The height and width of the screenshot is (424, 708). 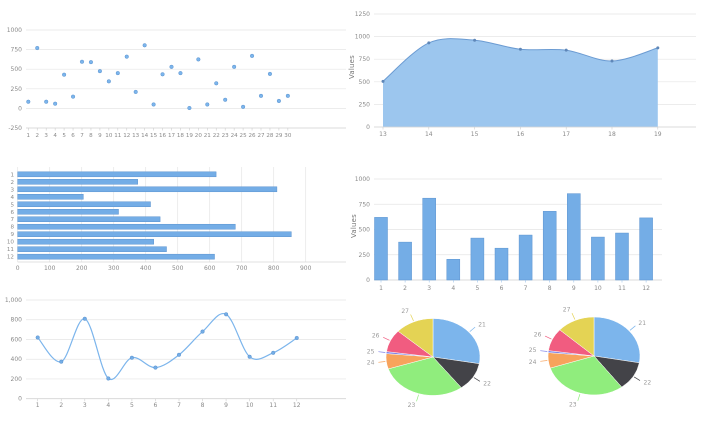 What do you see at coordinates (17, 320) in the screenshot?
I see `y-axis-tick-label: 800` at bounding box center [17, 320].